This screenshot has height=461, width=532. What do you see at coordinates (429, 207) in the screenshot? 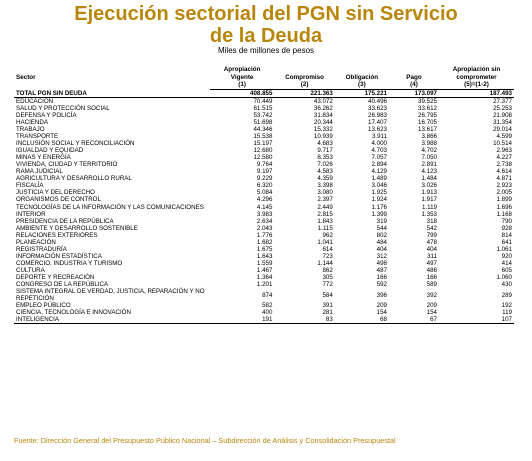
I see `row-pago: 1.119` at bounding box center [429, 207].